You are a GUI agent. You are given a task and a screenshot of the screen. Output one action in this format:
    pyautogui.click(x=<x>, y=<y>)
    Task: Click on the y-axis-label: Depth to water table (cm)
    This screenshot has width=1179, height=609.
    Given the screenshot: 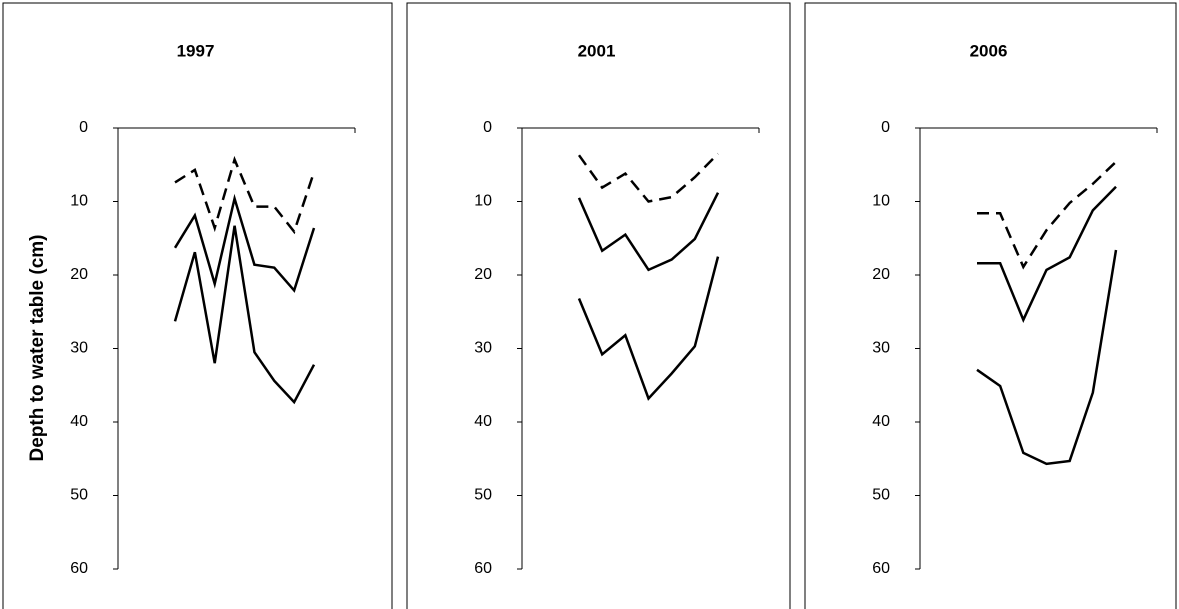 What is the action you would take?
    pyautogui.click(x=37, y=348)
    